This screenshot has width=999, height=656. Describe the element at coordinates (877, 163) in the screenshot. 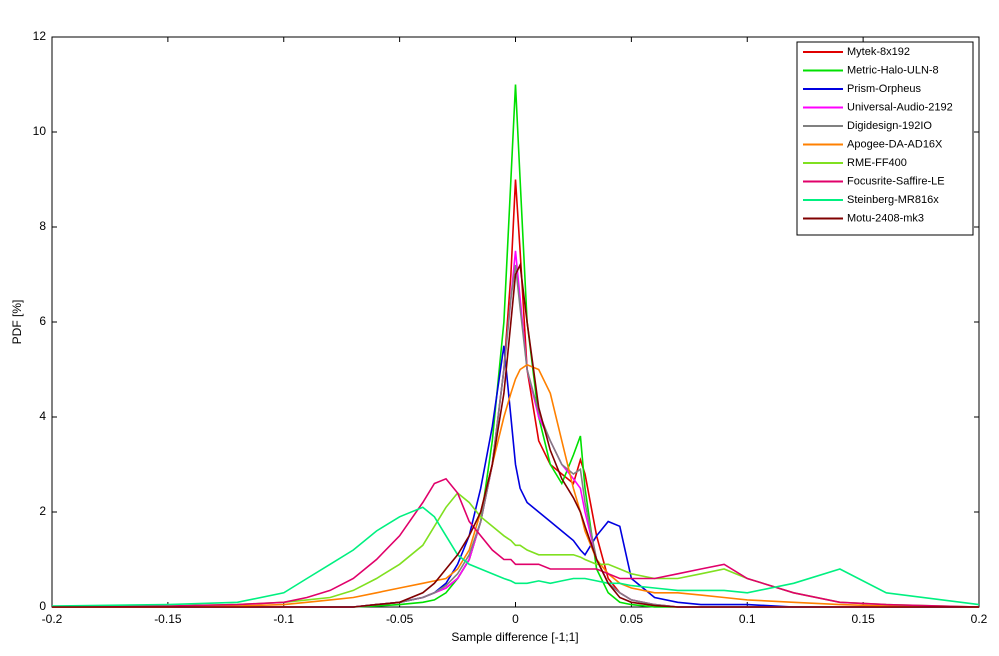

I see `legend-label: RME-FF400` at that location.